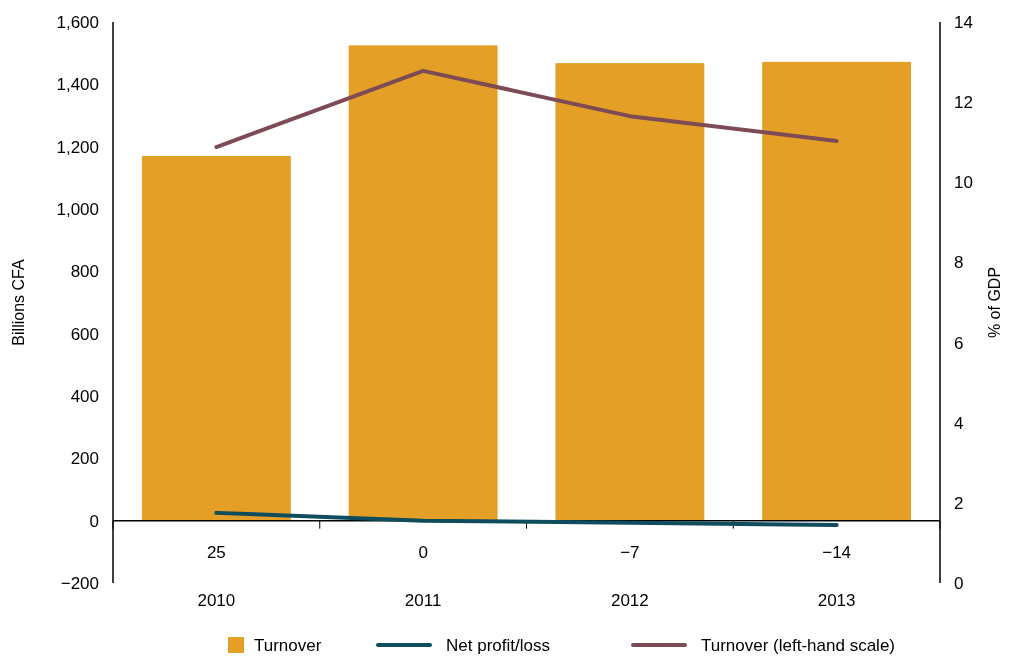 This screenshot has height=658, width=1015. Describe the element at coordinates (959, 423) in the screenshot. I see `y2-tick-label: 4` at that location.